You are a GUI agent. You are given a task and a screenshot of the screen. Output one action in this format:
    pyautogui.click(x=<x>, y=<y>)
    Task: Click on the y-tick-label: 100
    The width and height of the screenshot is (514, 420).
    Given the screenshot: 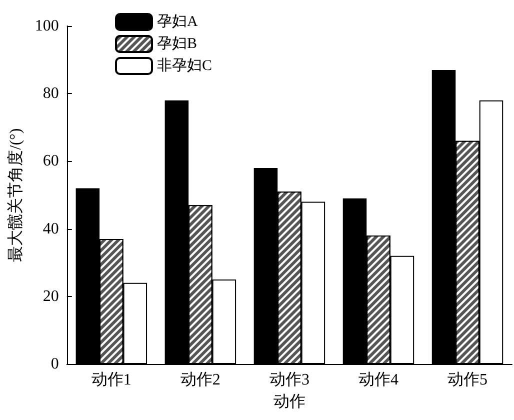 What is the action you would take?
    pyautogui.click(x=46, y=26)
    